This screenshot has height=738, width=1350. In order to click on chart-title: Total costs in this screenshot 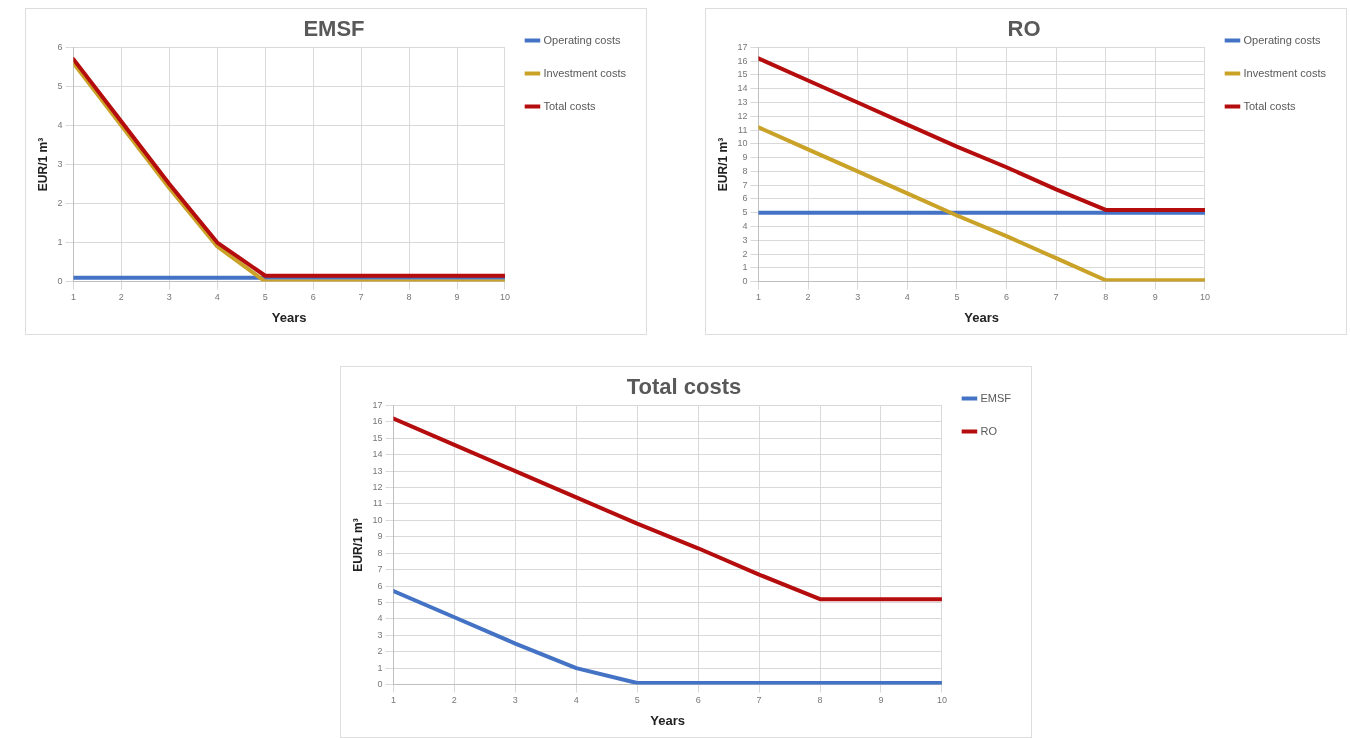, I will do `click(684, 387)`.